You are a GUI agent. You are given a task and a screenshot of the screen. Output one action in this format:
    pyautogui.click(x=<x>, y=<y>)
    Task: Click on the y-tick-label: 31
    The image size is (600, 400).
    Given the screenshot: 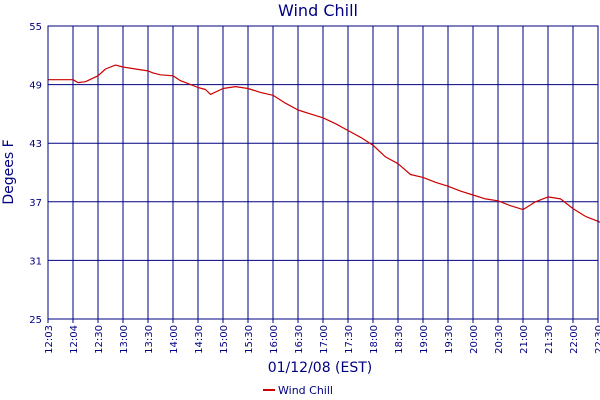 What is the action you would take?
    pyautogui.click(x=35, y=261)
    